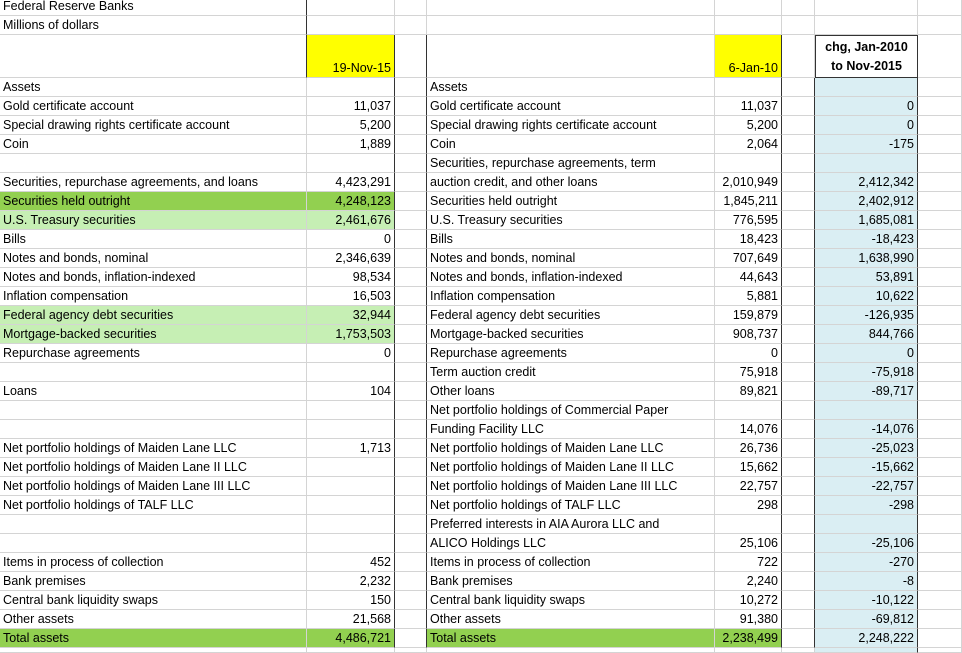 The height and width of the screenshot is (653, 962). I want to click on right-value: 26,736, so click(748, 448).